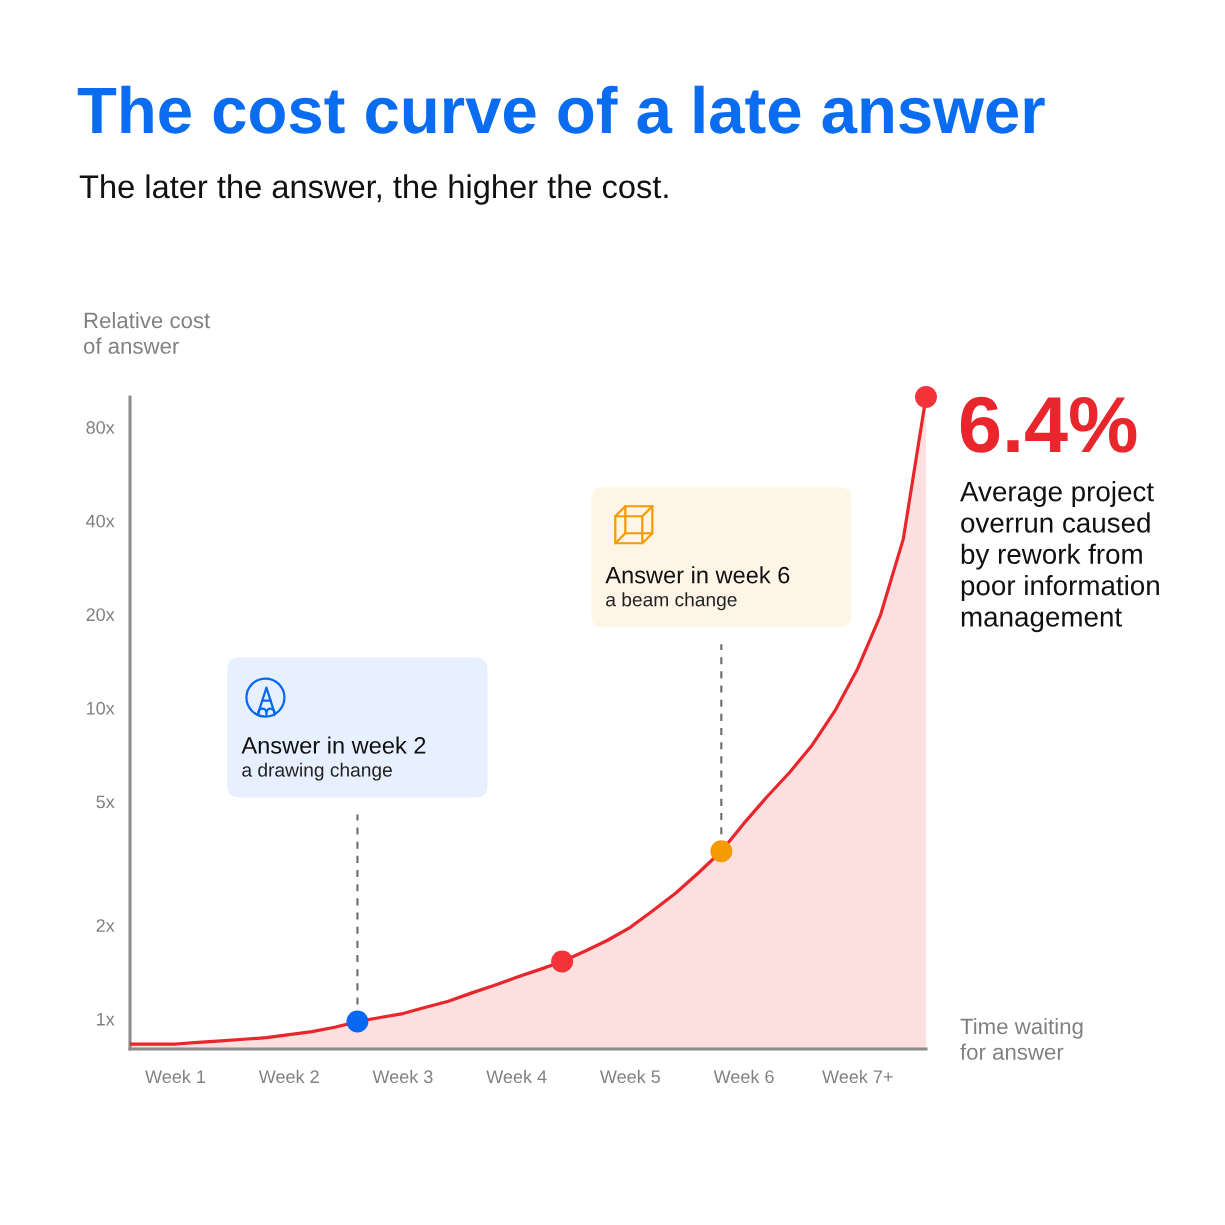 The height and width of the screenshot is (1225, 1225). What do you see at coordinates (1021, 1039) in the screenshot?
I see `x-axis-title: Time waiting for answer` at bounding box center [1021, 1039].